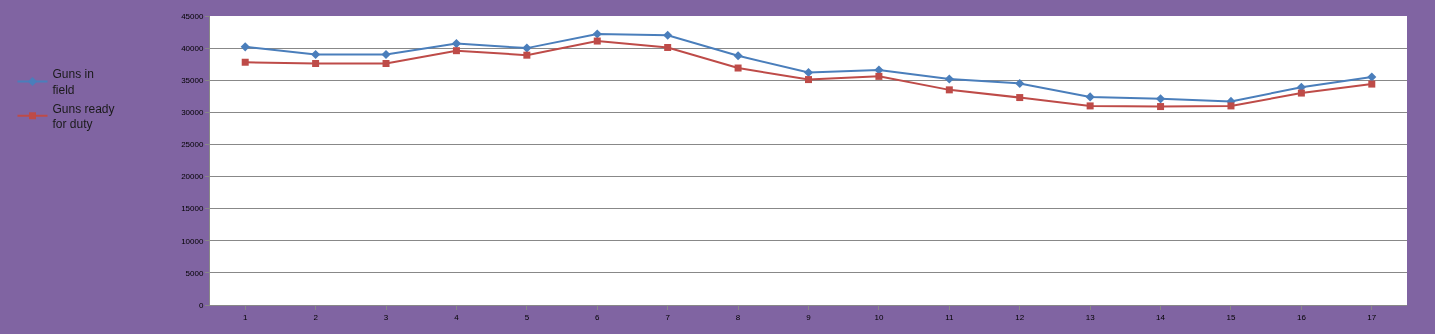 This screenshot has width=1435, height=334. Describe the element at coordinates (316, 317) in the screenshot. I see `x-tick-label: 2` at that location.